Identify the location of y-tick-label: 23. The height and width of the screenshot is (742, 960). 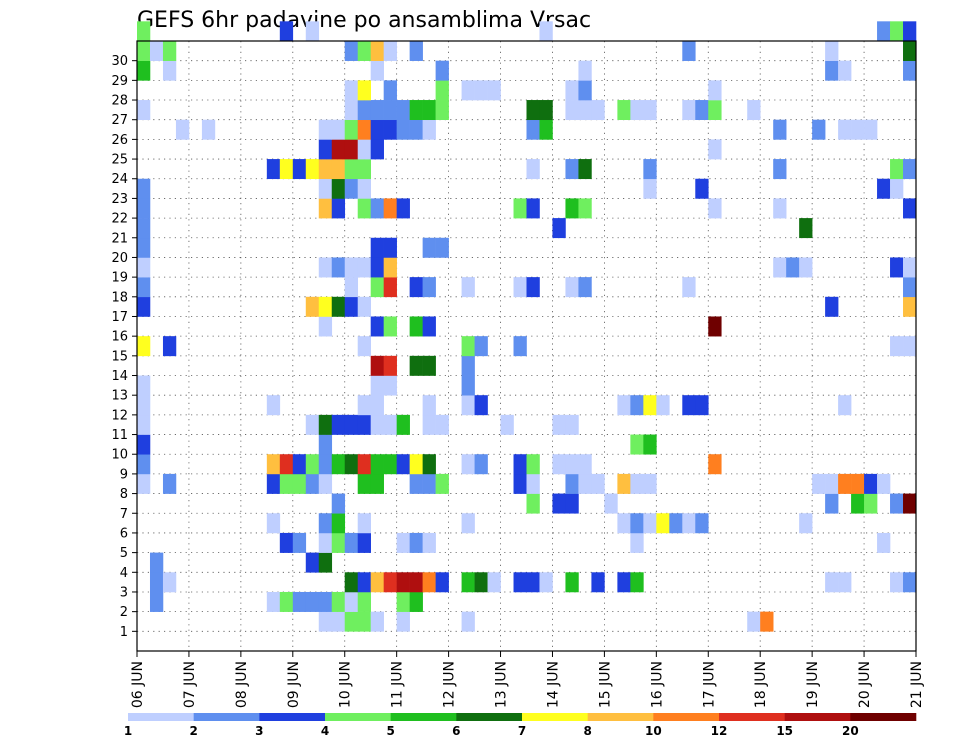
(119, 199).